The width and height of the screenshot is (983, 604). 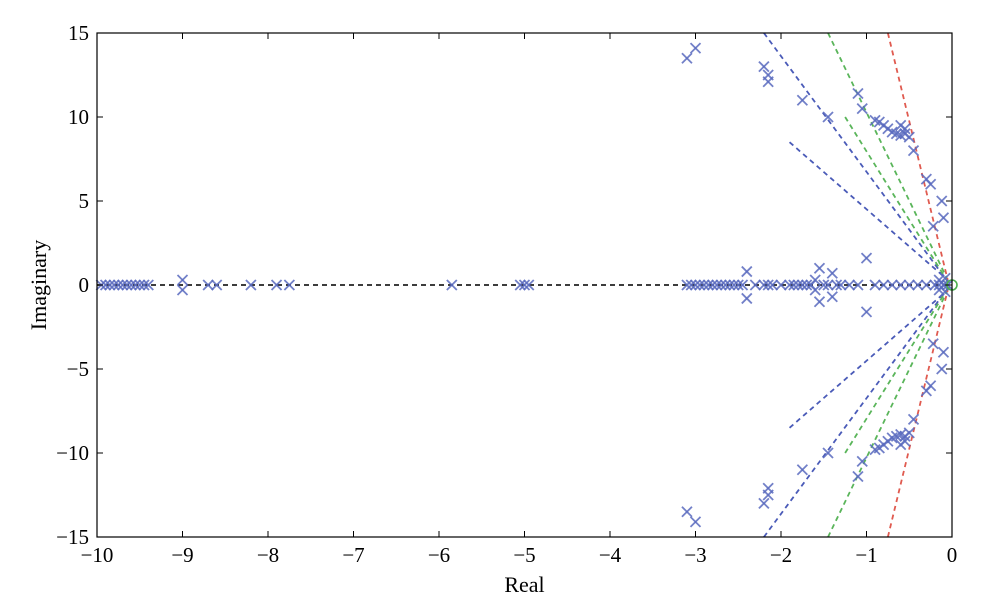 I want to click on x-tick-label: −1, so click(x=866, y=555).